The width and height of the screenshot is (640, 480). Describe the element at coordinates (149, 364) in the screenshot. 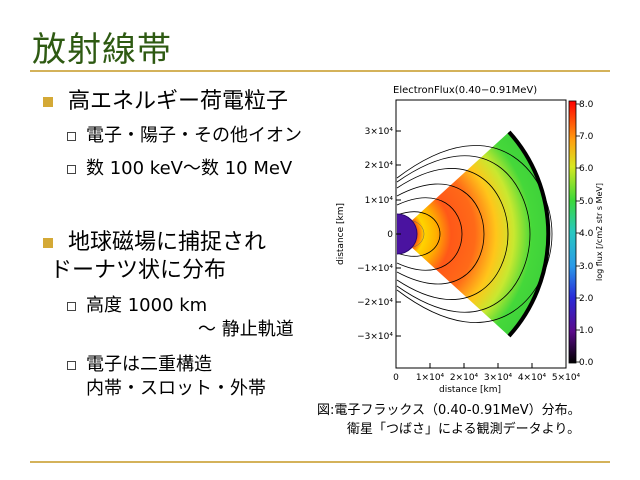

I see `bullet-2-sub-2-line-1: 電子は二重構造` at that location.